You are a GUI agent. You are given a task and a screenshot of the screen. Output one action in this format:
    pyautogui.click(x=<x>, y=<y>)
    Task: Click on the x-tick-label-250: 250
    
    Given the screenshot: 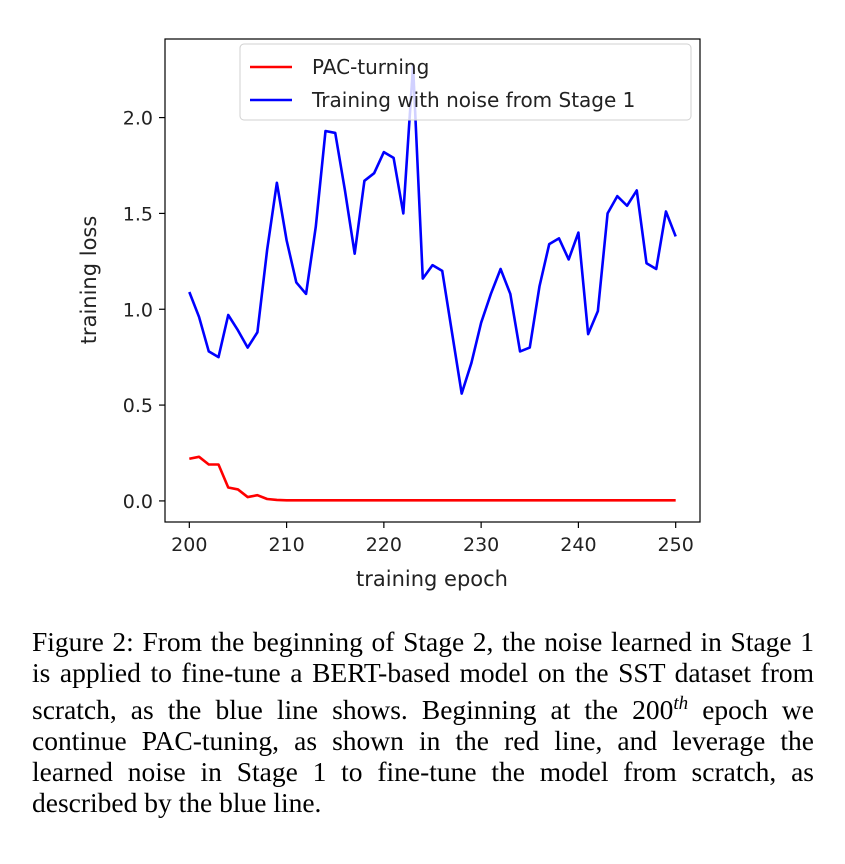 What is the action you would take?
    pyautogui.click(x=676, y=545)
    